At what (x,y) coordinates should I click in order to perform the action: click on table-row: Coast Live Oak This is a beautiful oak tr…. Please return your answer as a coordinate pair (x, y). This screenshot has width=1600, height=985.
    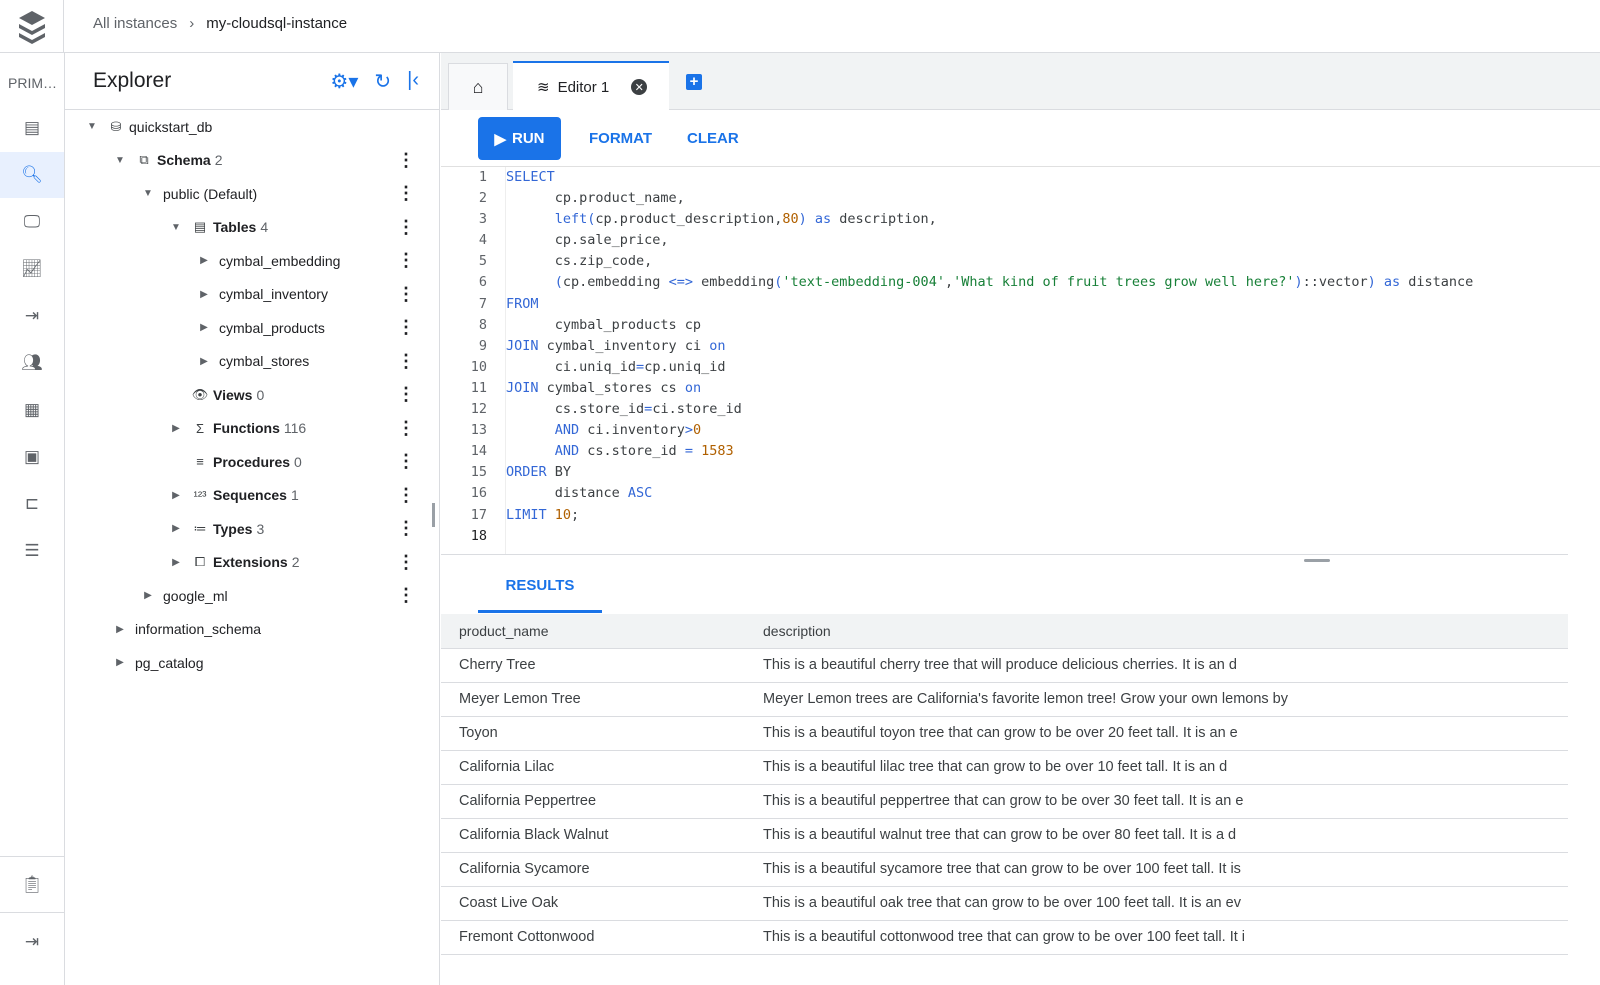
    Looking at the image, I should click on (1004, 903).